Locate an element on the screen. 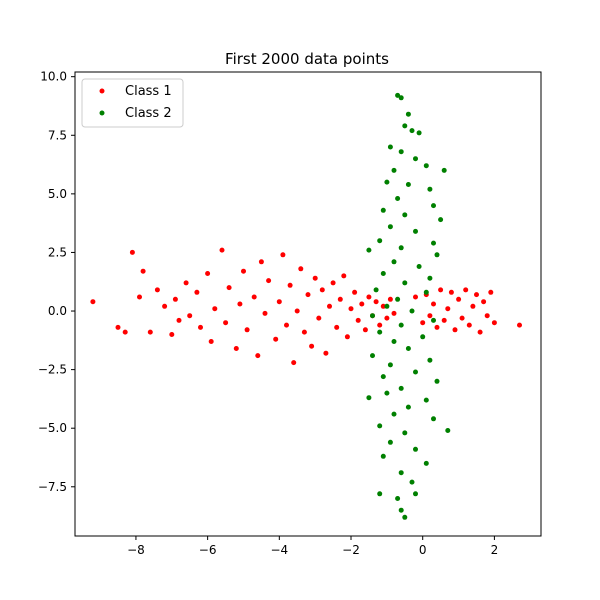  x-tick-label: −2 is located at coordinates (351, 550).